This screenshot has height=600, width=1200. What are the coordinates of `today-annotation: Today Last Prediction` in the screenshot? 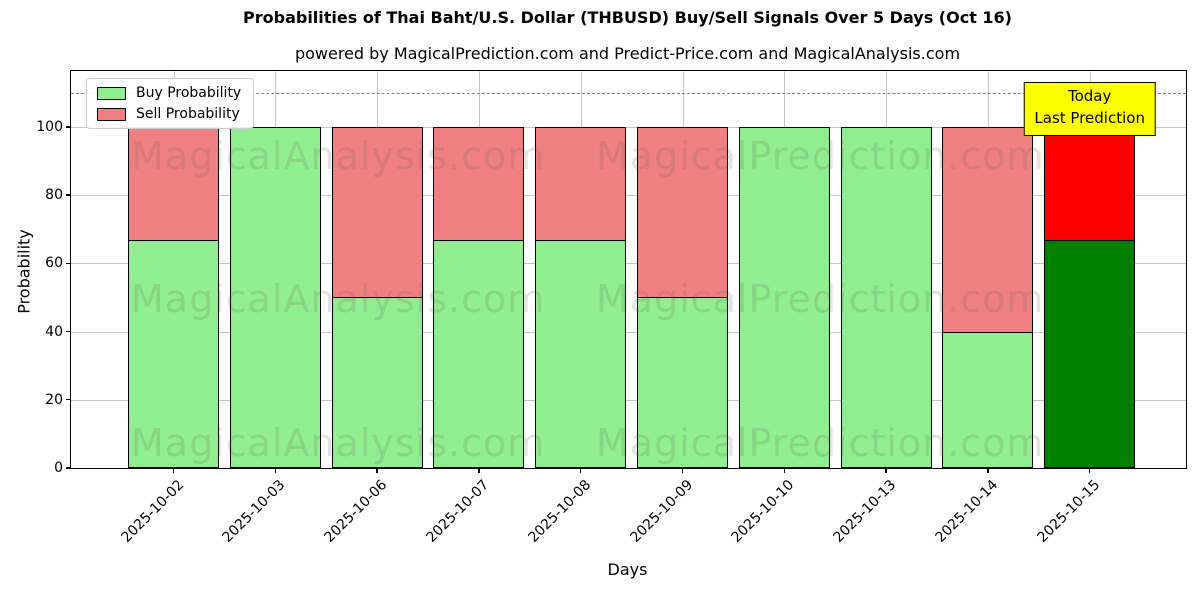 It's located at (1089, 109).